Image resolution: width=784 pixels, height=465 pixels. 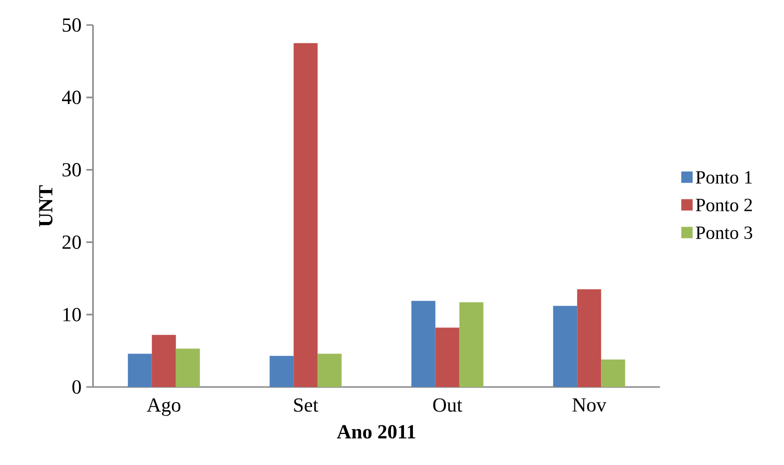 What do you see at coordinates (447, 405) in the screenshot?
I see `x-tick-label: Out` at bounding box center [447, 405].